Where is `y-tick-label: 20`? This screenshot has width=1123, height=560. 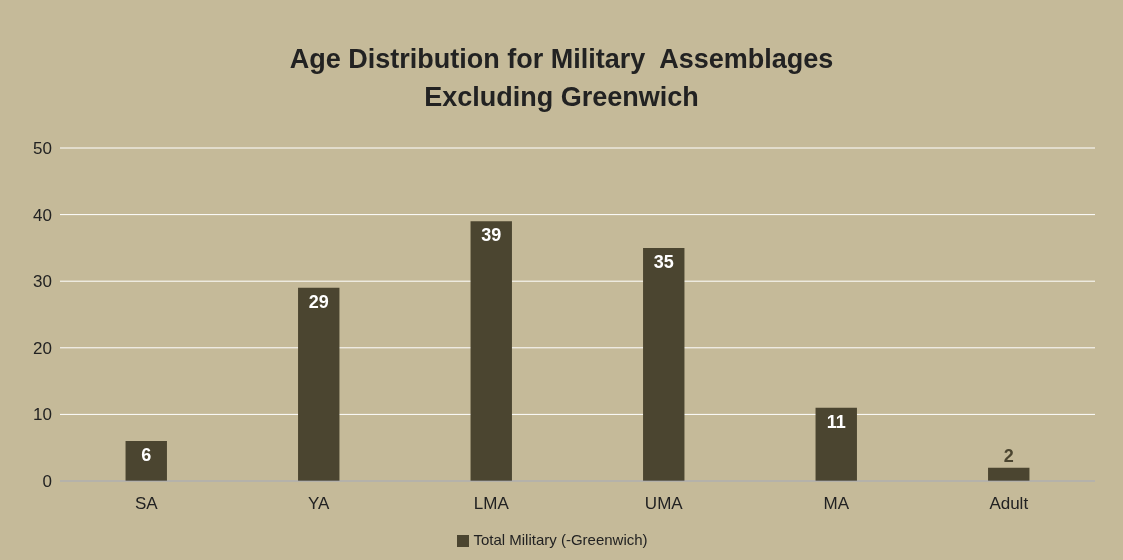 y-tick-label: 20 is located at coordinates (42, 348).